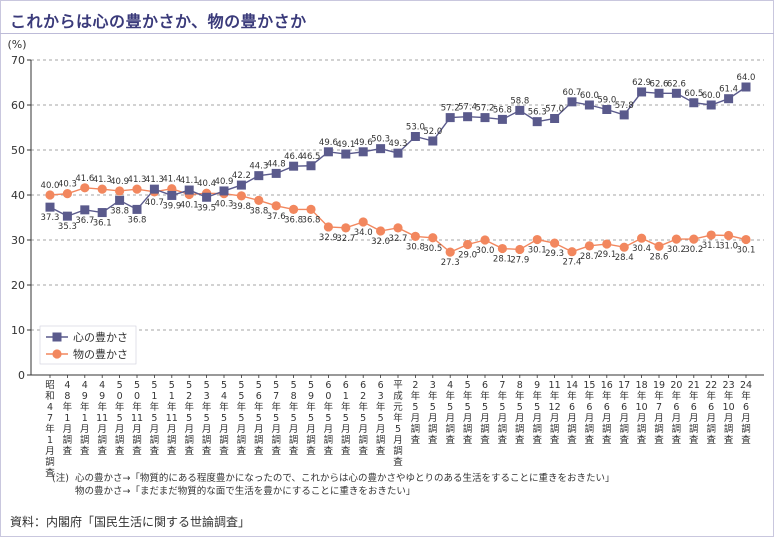 Image resolution: width=774 pixels, height=537 pixels. Describe the element at coordinates (311, 157) in the screenshot. I see `data-label-heart: 46.5` at that location.